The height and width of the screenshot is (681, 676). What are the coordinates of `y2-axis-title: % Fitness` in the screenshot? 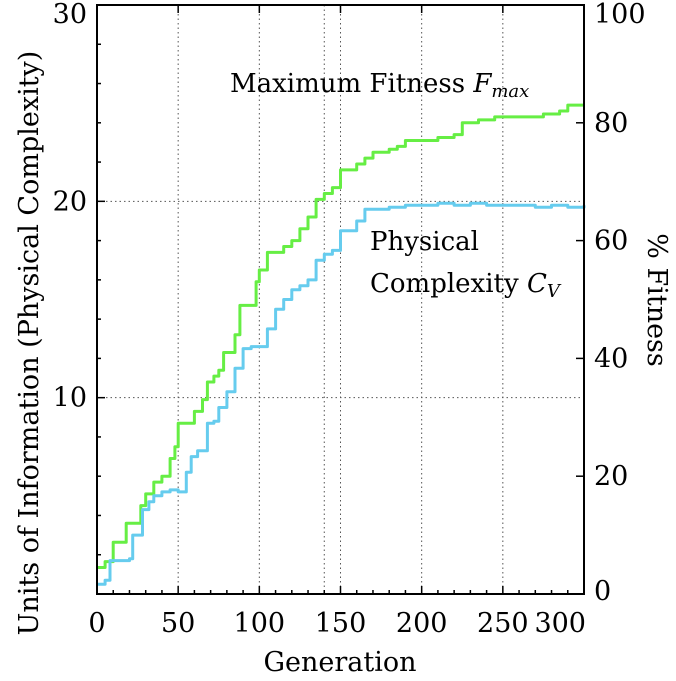 It's located at (656, 300).